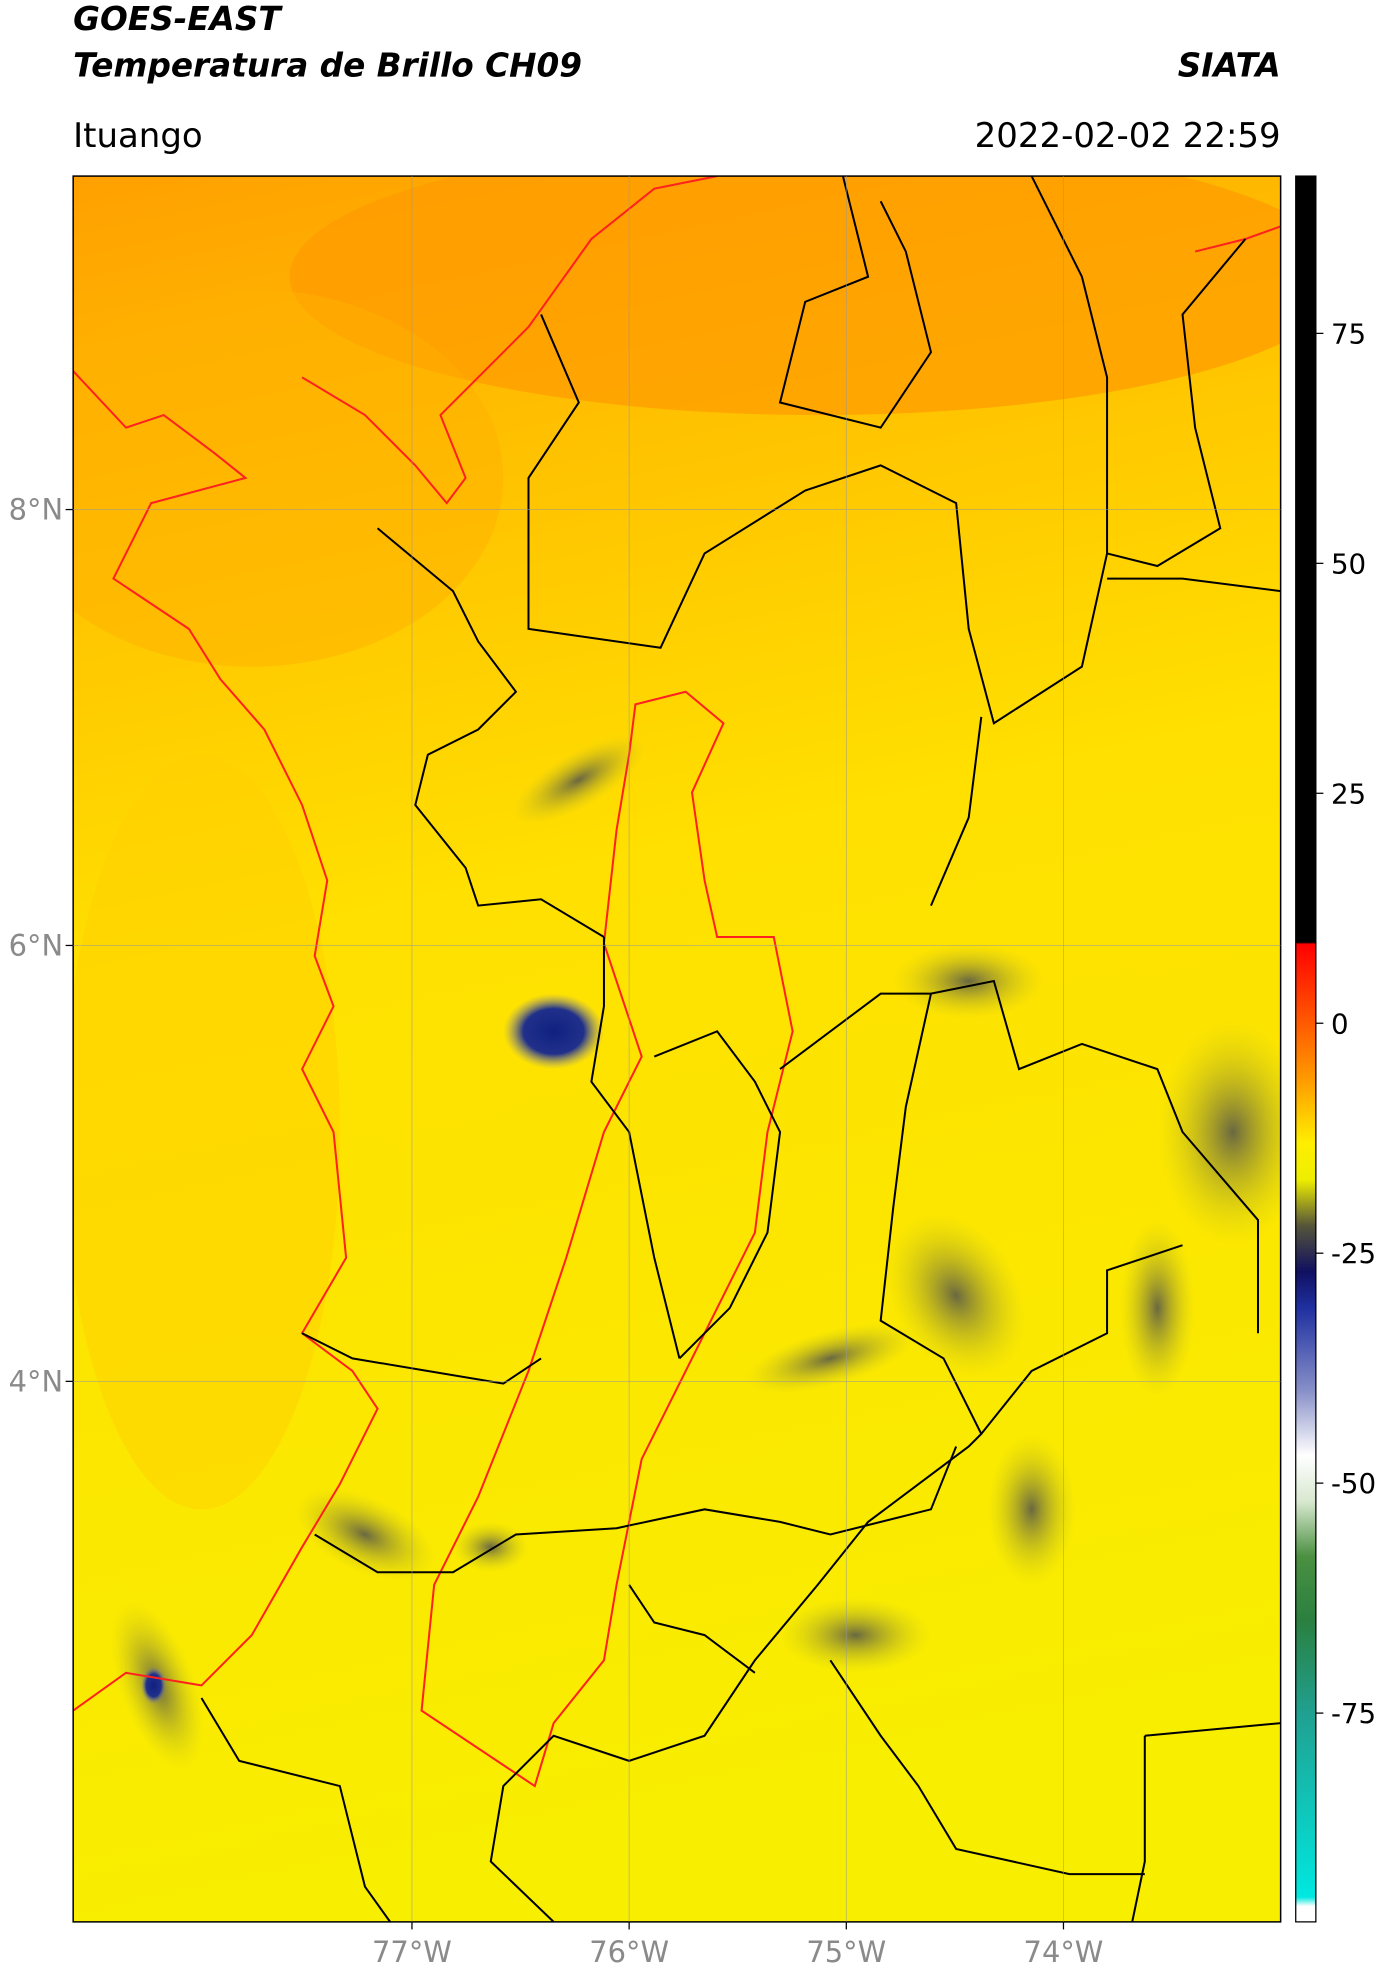 The width and height of the screenshot is (1384, 1981). I want to click on colorbar-tick-label: -75, so click(1353, 1713).